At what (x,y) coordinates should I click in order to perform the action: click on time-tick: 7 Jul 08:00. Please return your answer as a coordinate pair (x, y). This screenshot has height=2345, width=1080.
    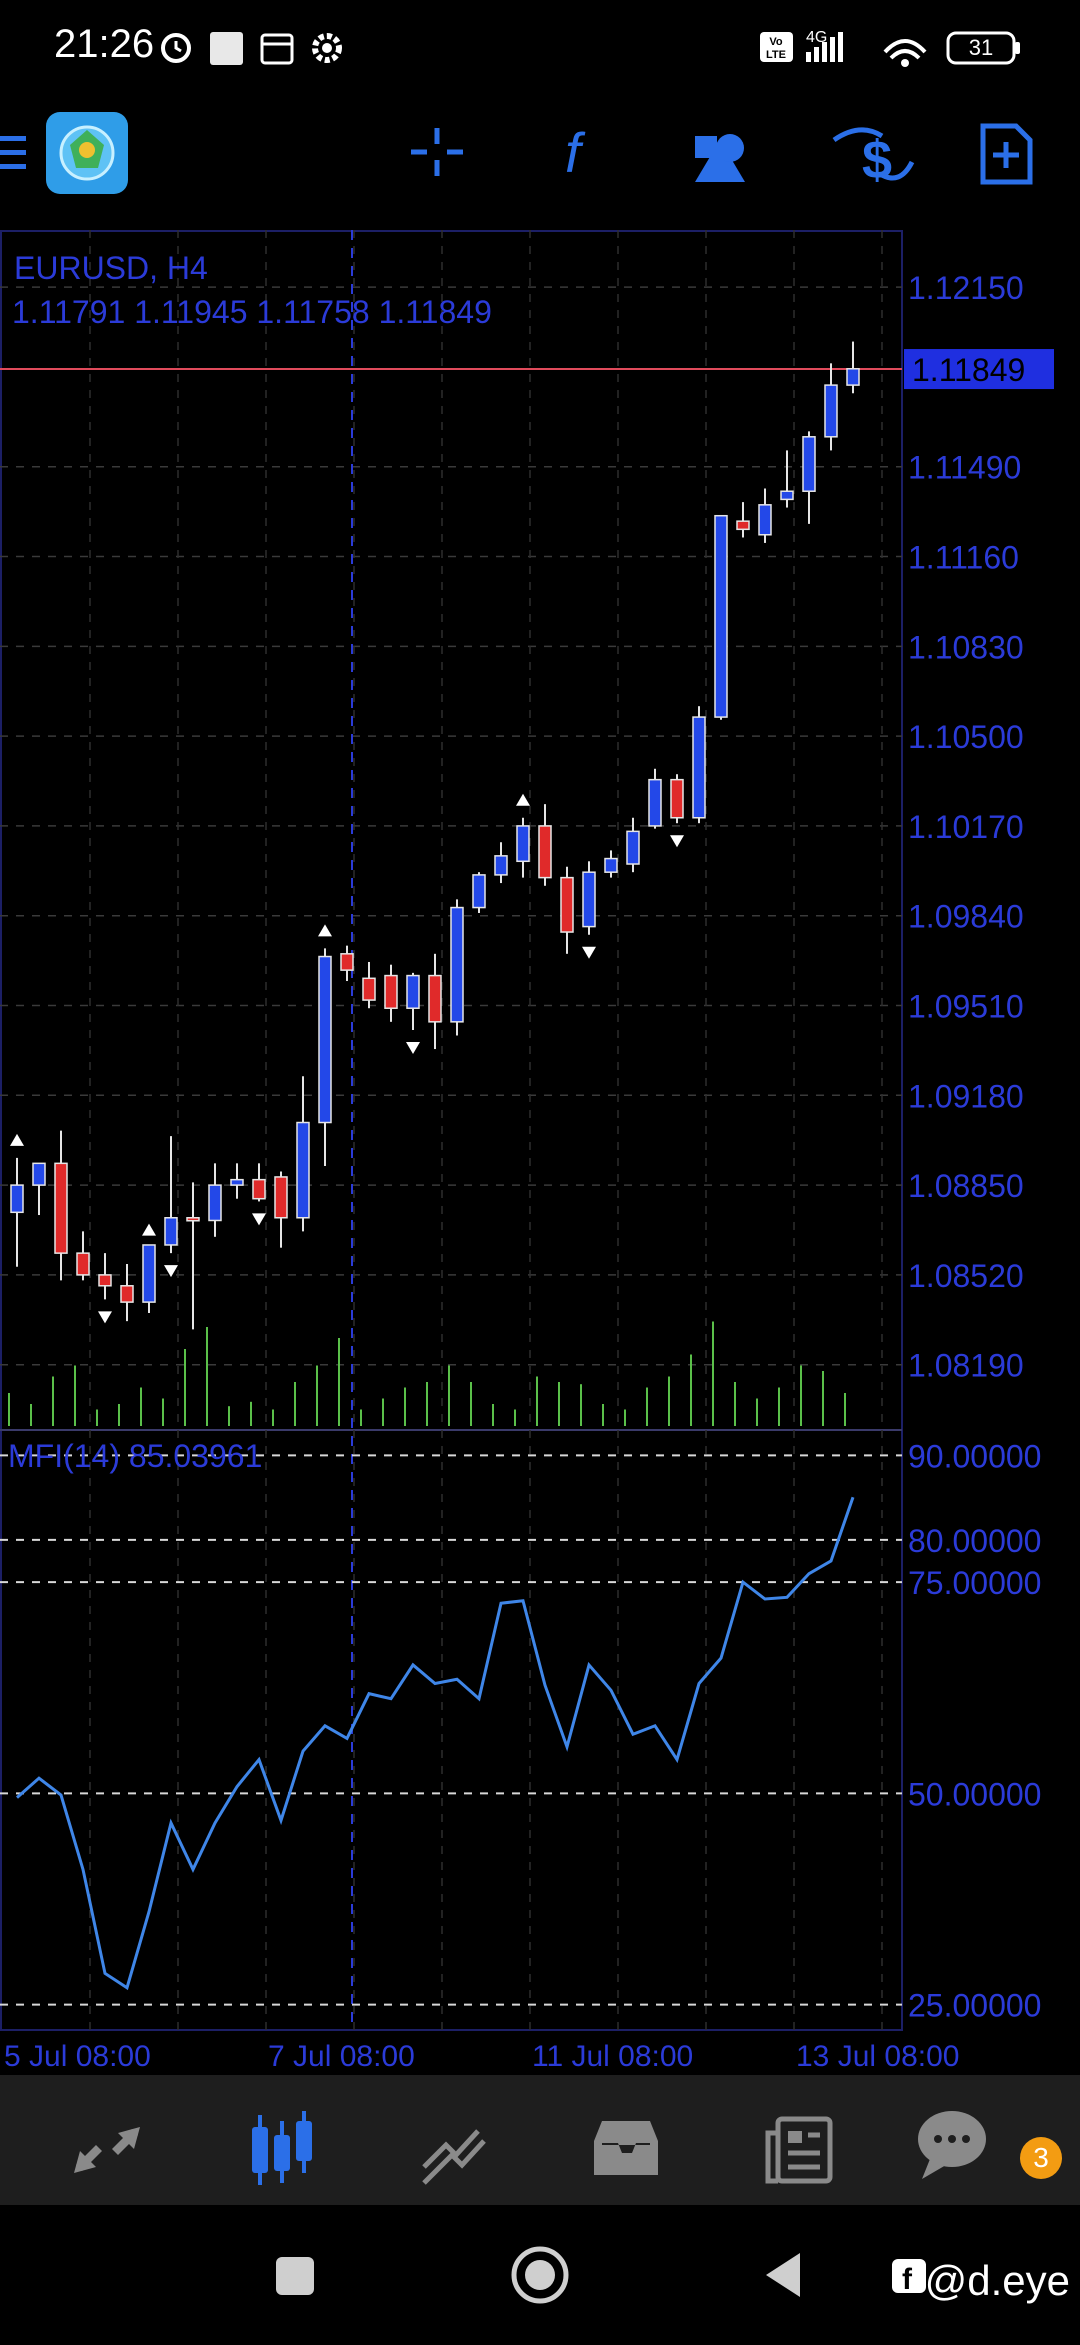
    Looking at the image, I should click on (341, 2055).